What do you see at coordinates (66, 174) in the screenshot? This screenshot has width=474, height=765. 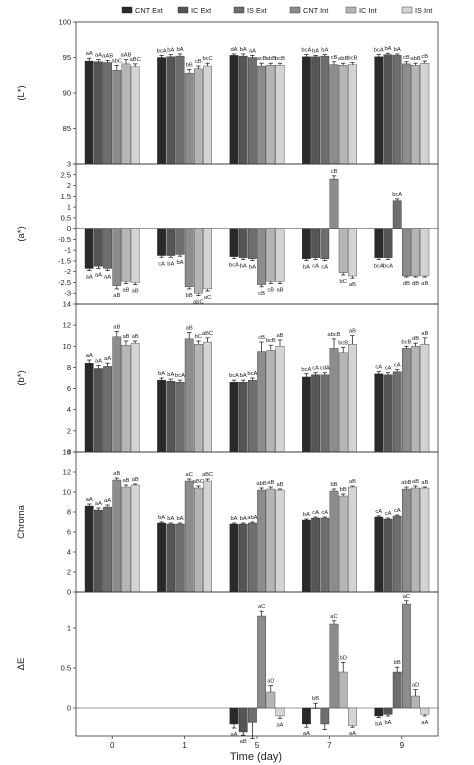 I see `y-tick-label: 2.5` at bounding box center [66, 174].